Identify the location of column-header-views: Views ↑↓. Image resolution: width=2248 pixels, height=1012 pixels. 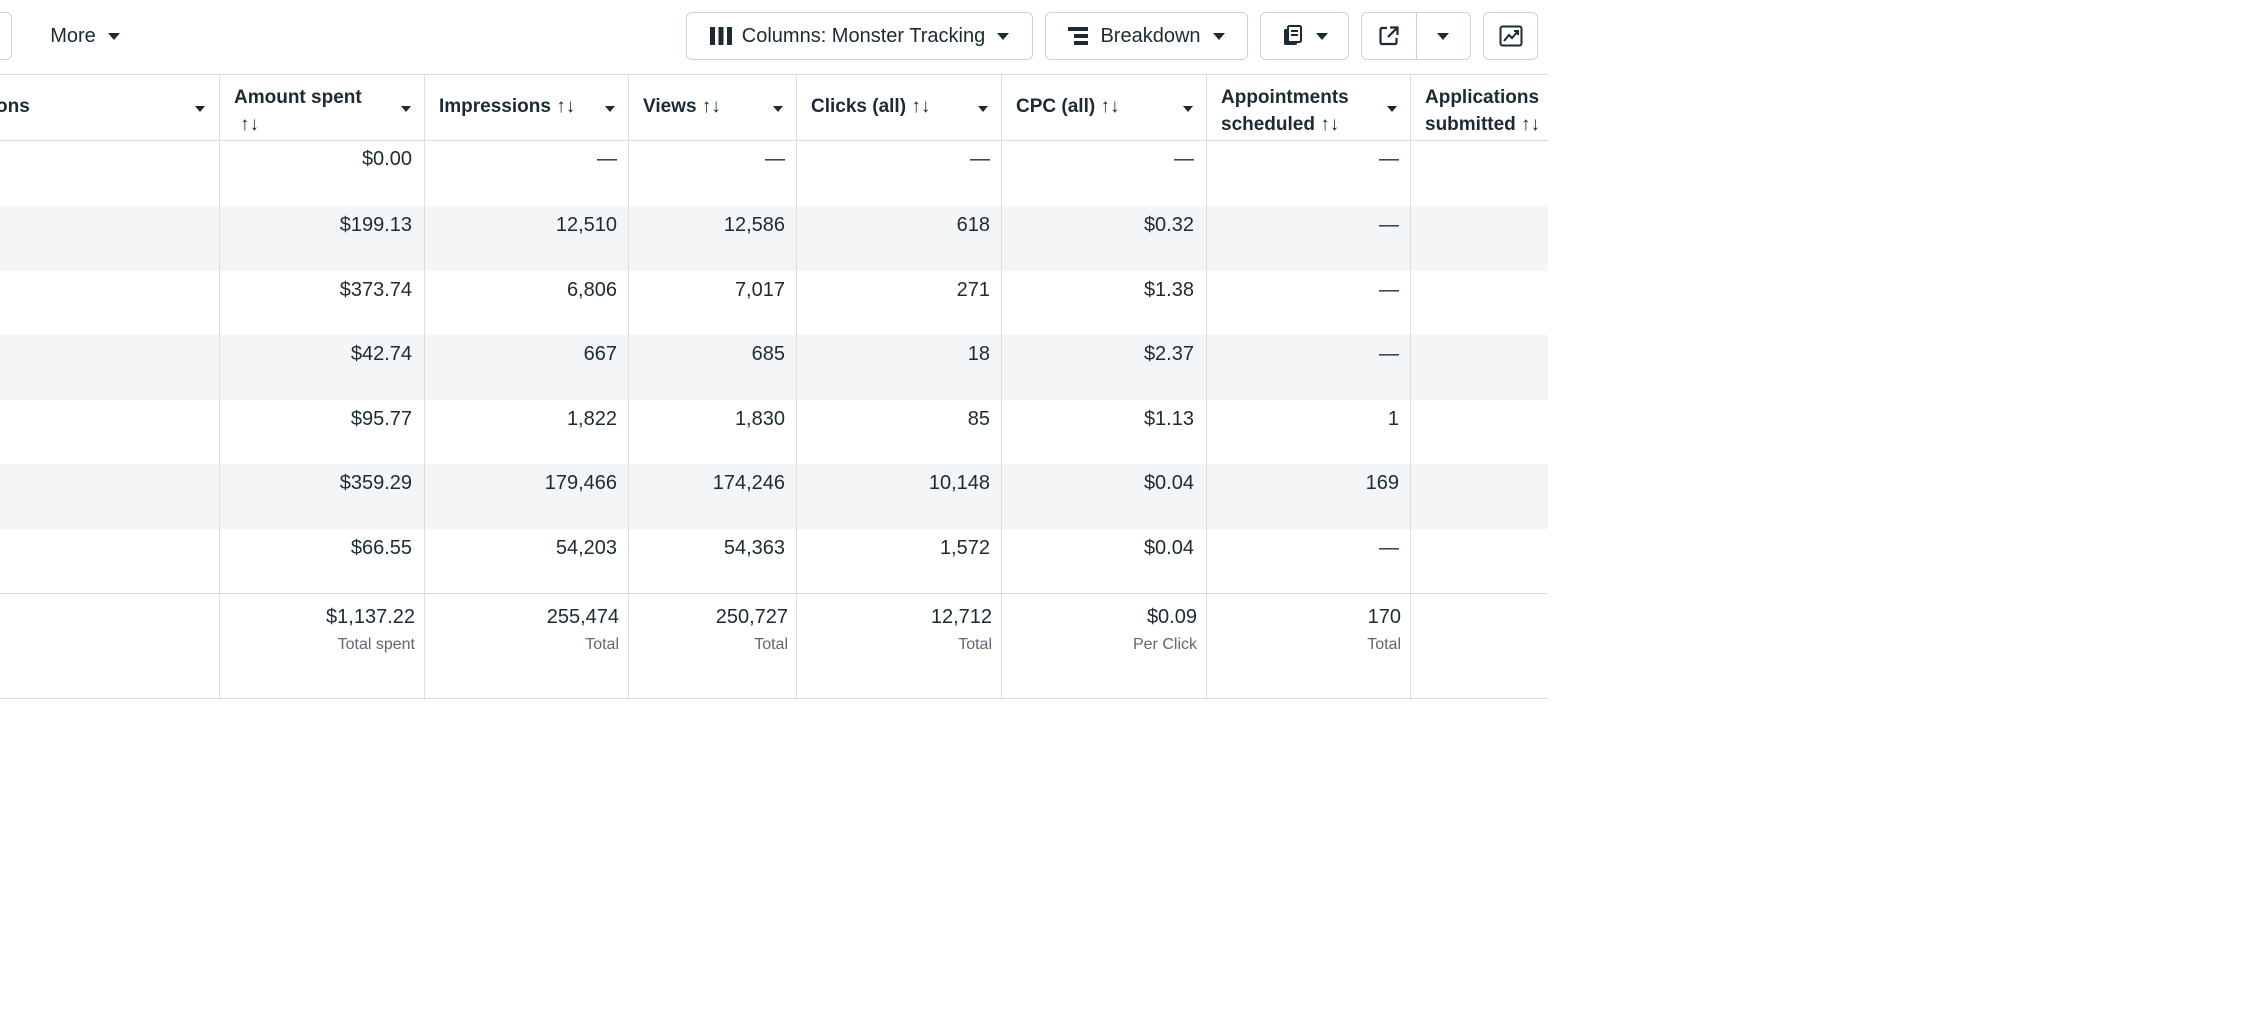
(712, 107).